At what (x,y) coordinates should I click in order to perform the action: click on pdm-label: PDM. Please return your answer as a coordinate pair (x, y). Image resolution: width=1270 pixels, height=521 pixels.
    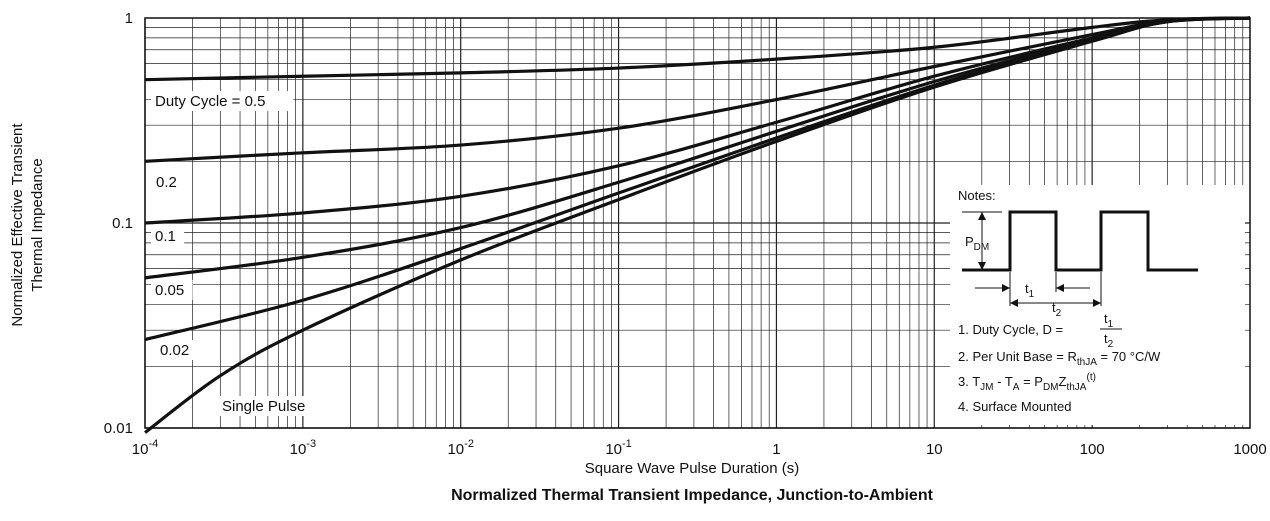
    Looking at the image, I should click on (977, 243).